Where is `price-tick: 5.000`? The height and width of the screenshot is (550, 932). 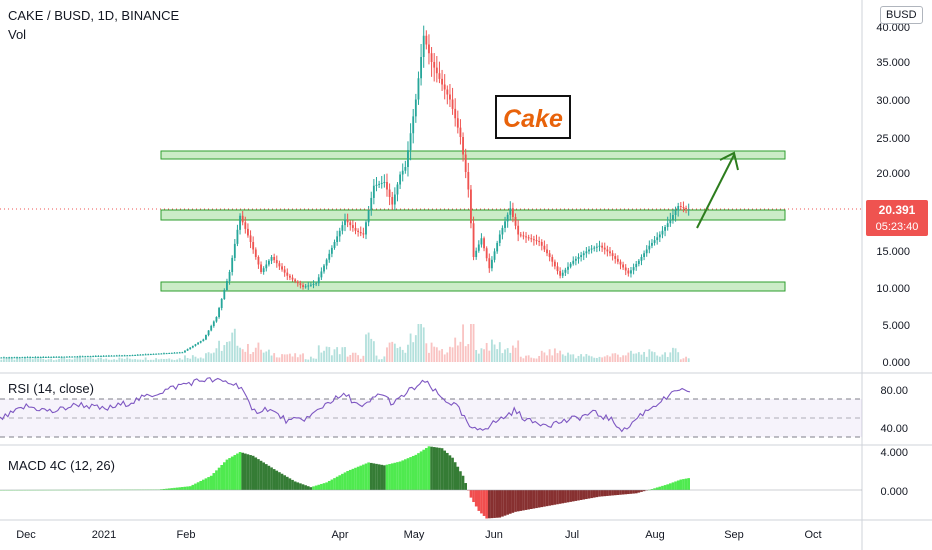
price-tick: 5.000 is located at coordinates (896, 326).